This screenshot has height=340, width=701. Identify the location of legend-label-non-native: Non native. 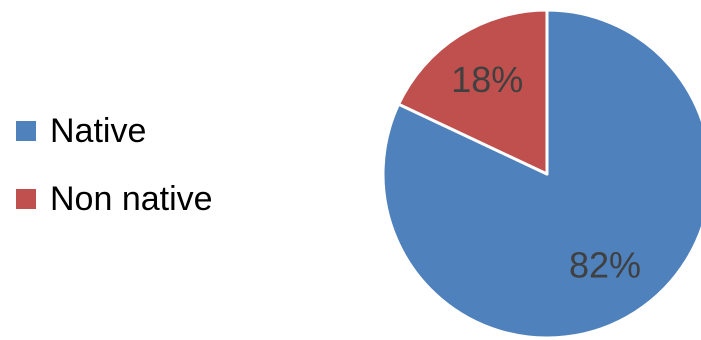
(131, 199).